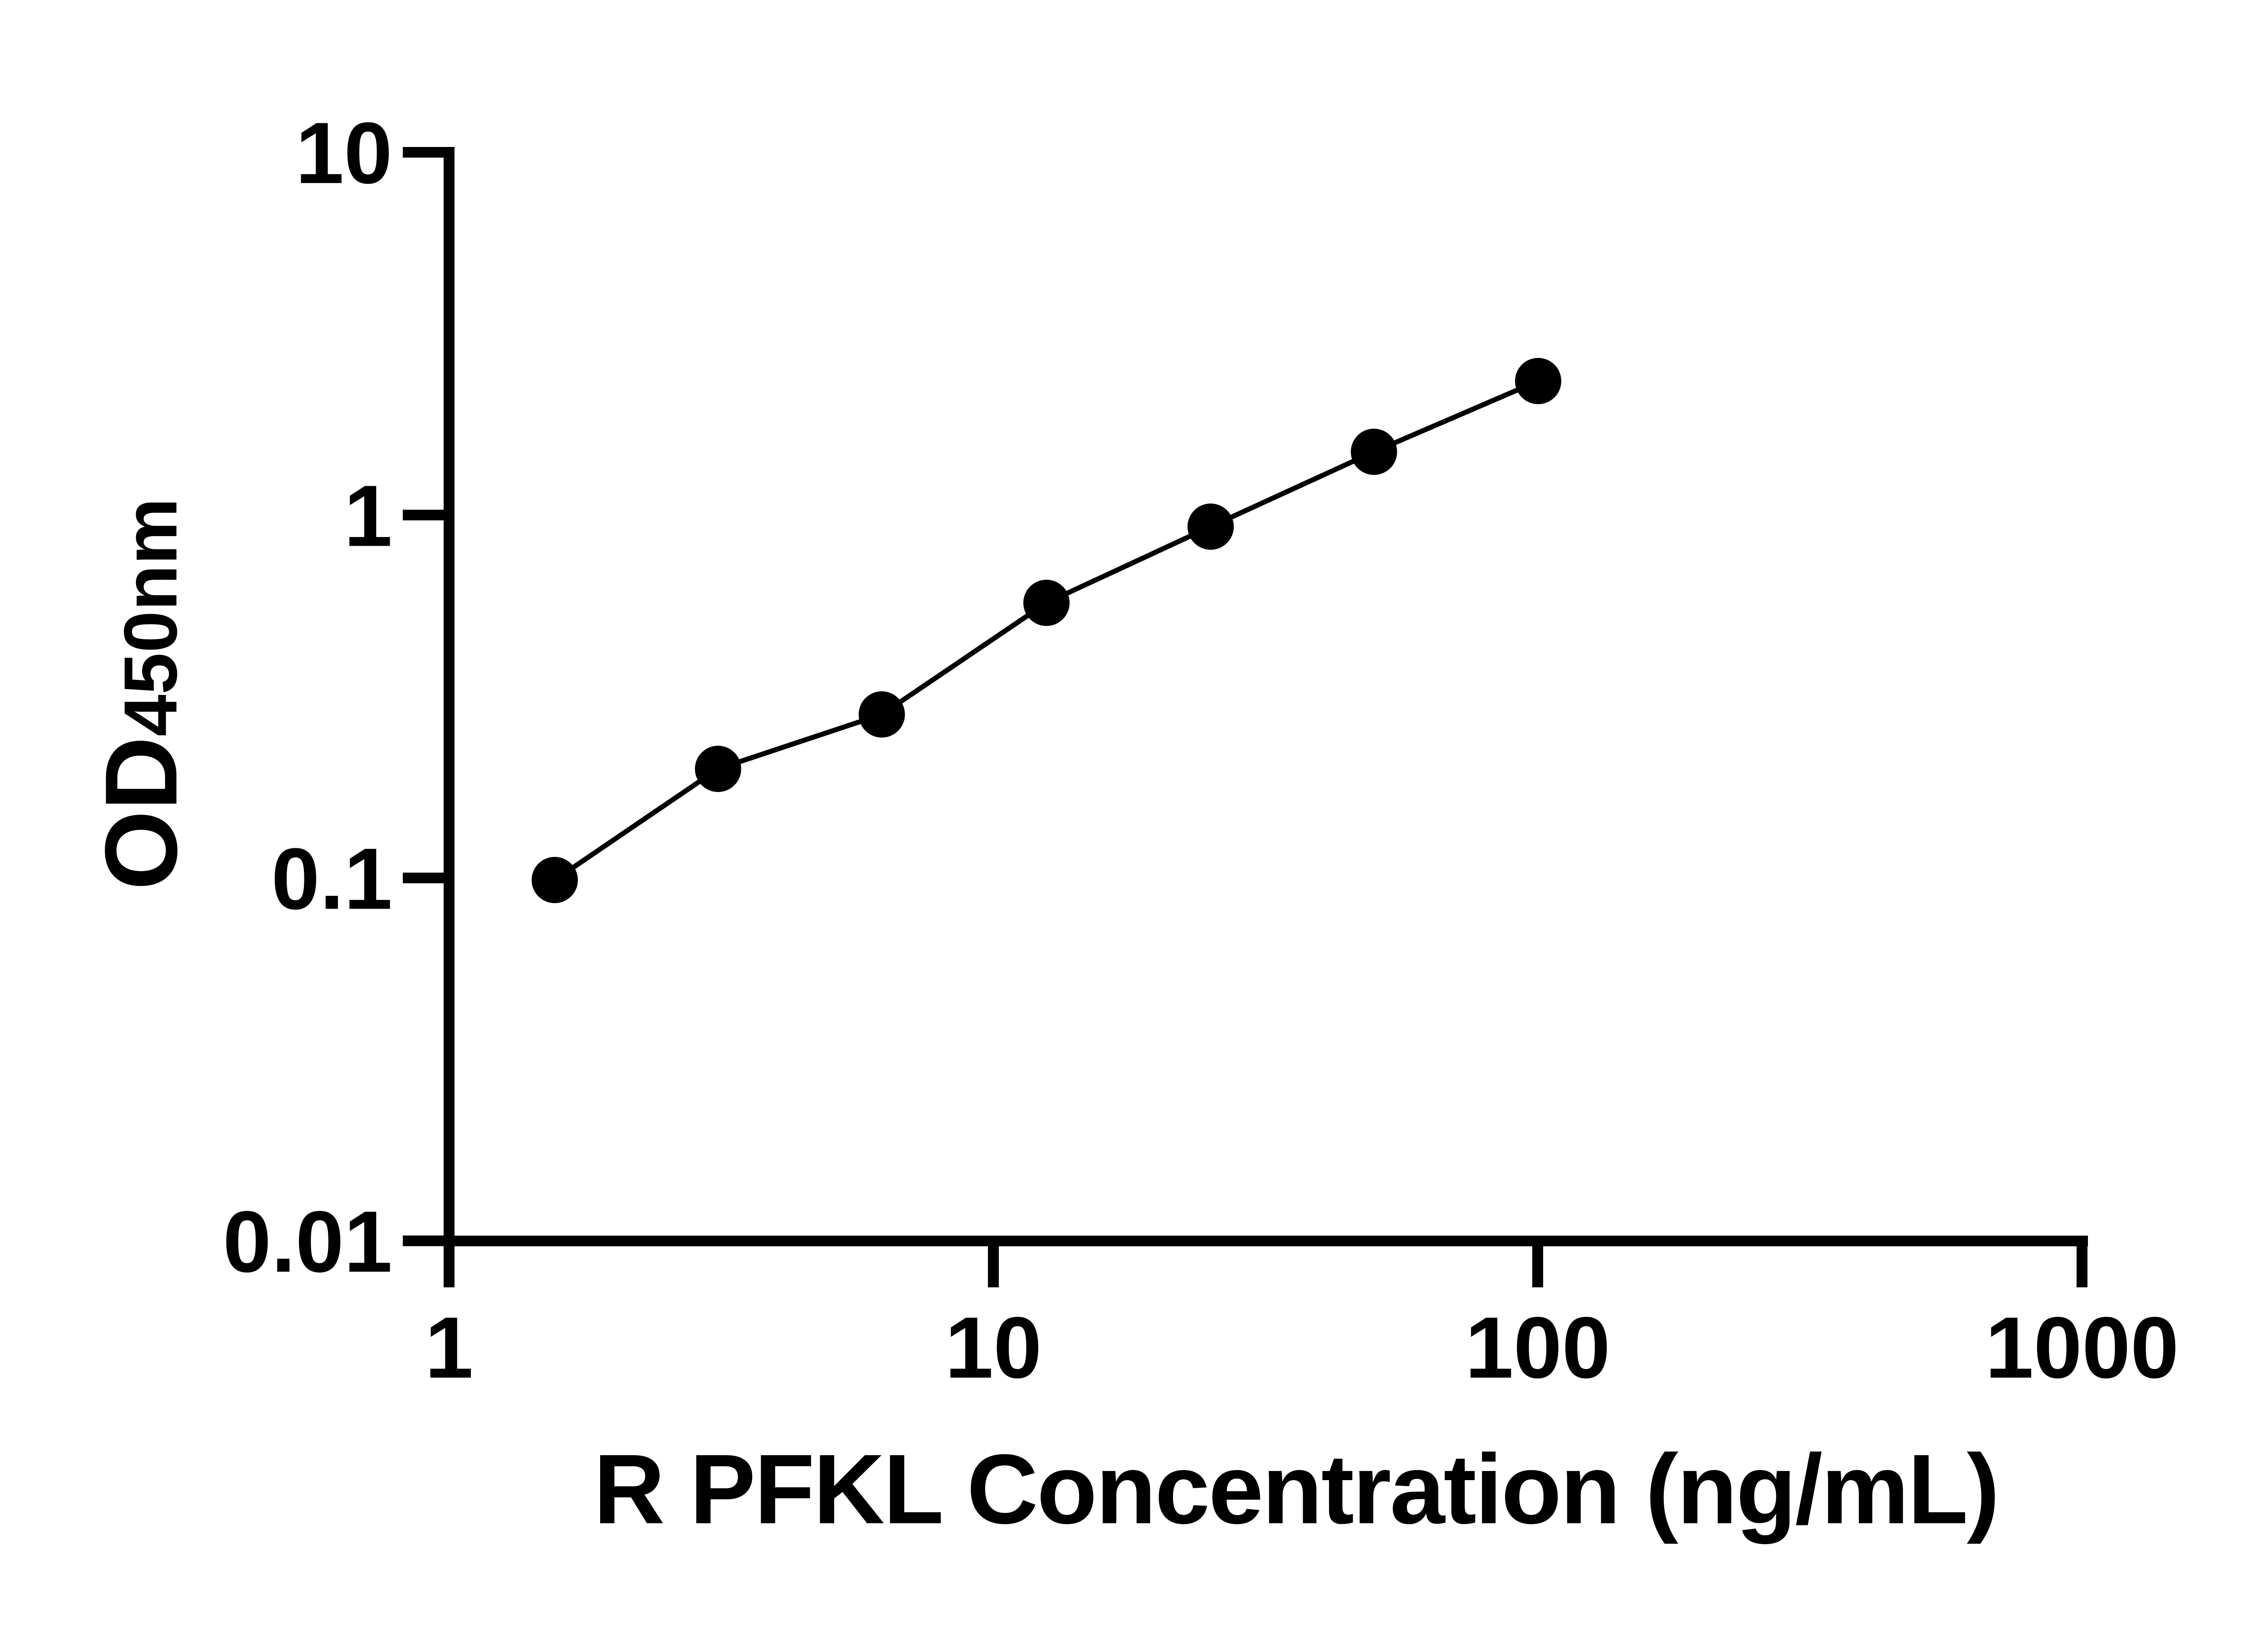 This screenshot has width=2268, height=1633. I want to click on svg-text: 100, so click(1537, 1347).